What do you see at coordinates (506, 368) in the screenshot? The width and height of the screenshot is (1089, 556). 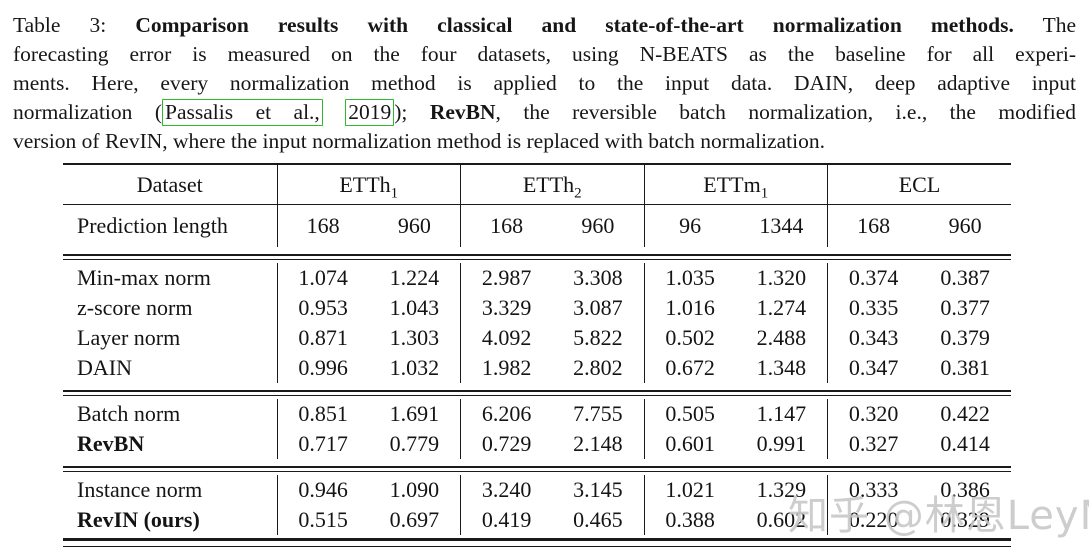 I see `value-cell: 1.982` at bounding box center [506, 368].